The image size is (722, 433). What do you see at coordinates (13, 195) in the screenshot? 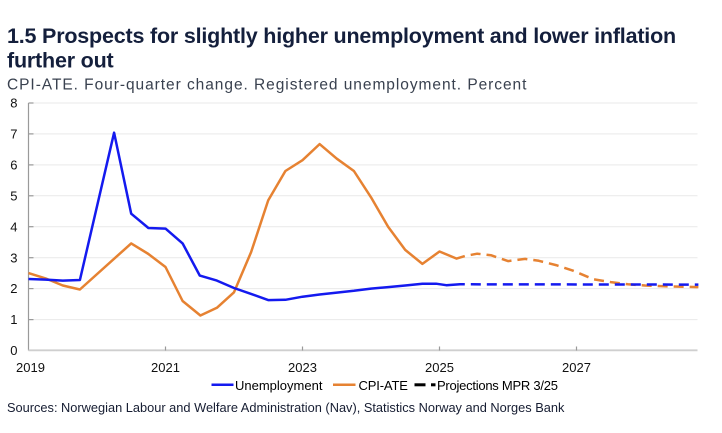
I see `svg-text: 5` at bounding box center [13, 195].